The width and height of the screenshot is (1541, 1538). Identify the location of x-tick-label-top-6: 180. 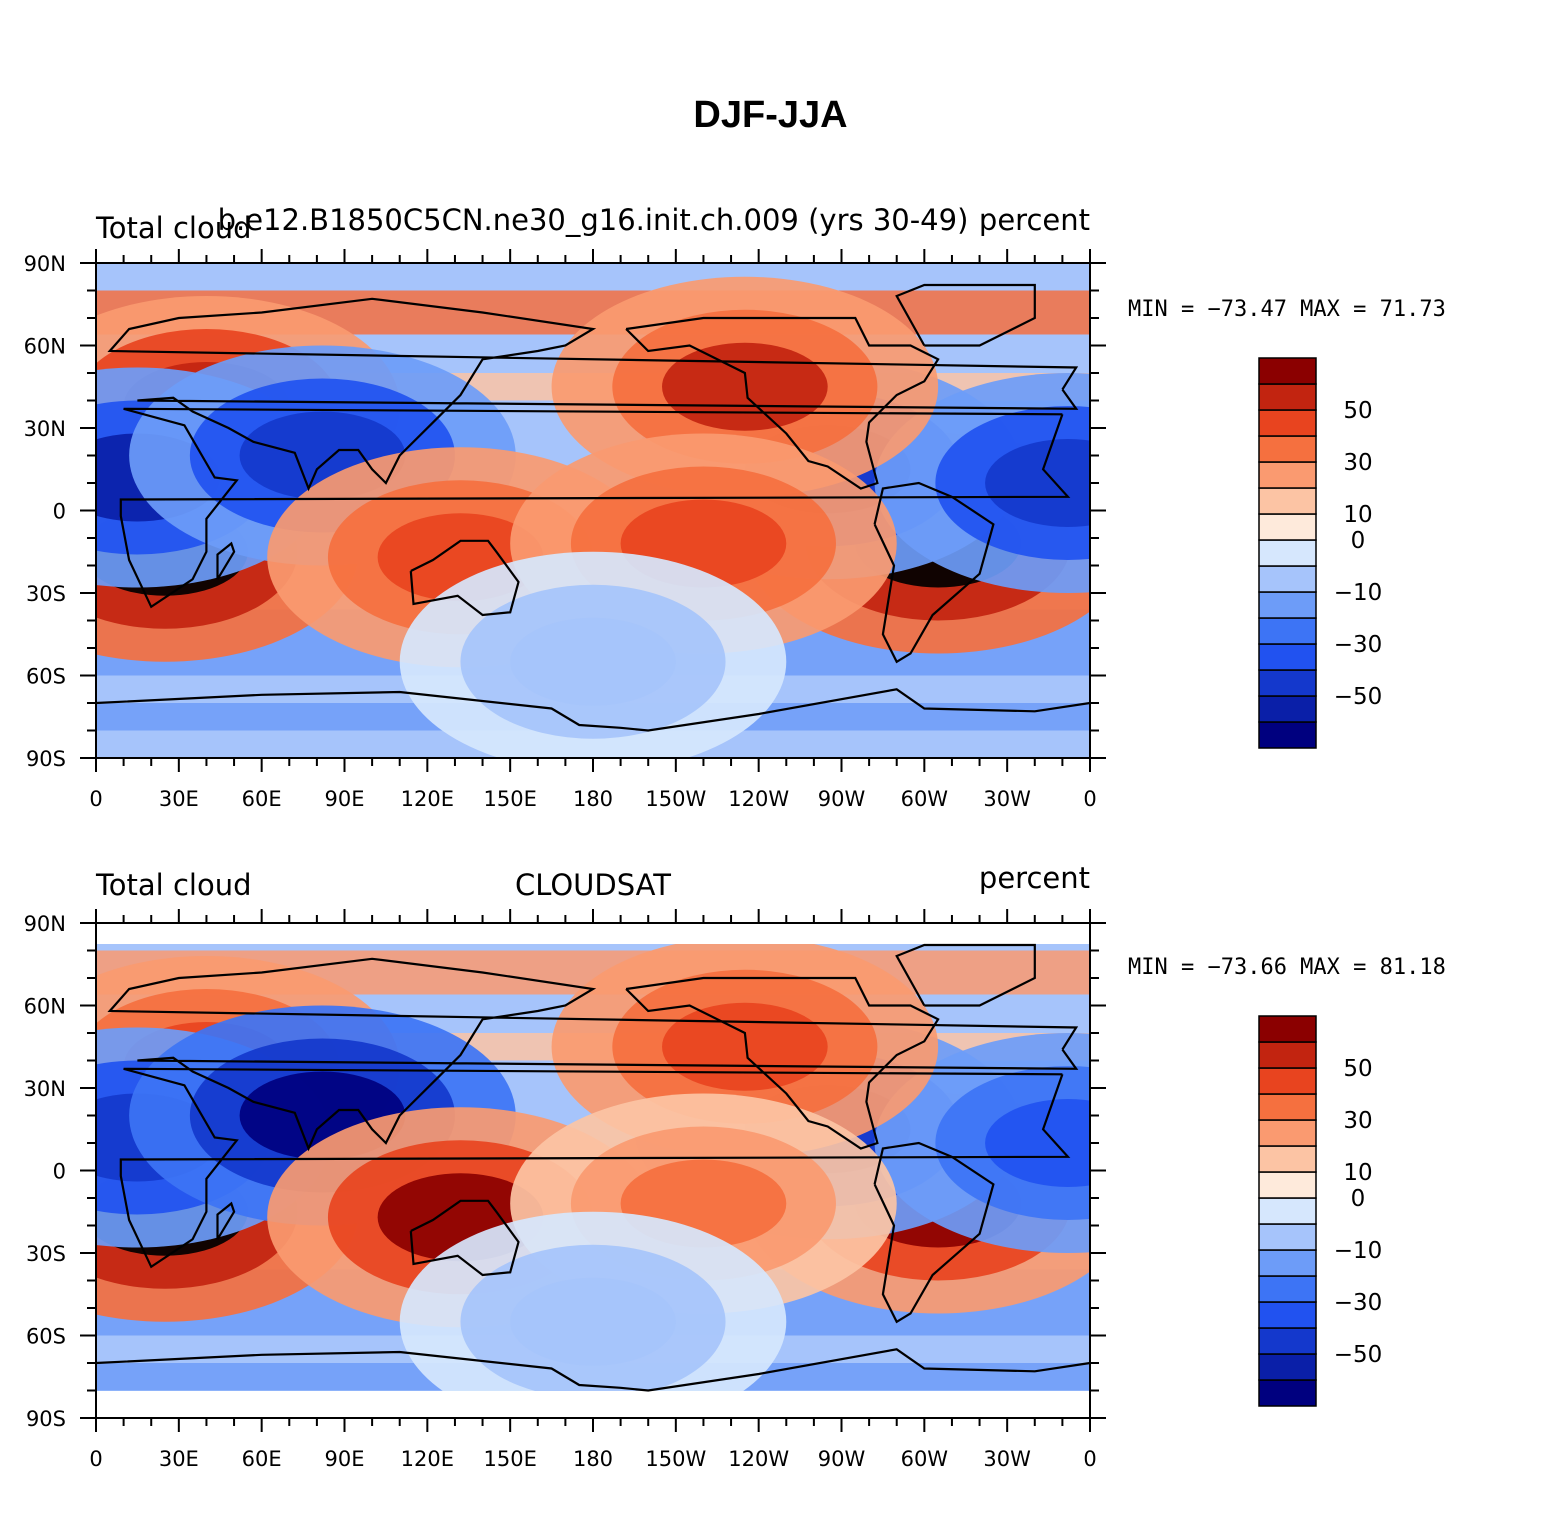
(593, 799).